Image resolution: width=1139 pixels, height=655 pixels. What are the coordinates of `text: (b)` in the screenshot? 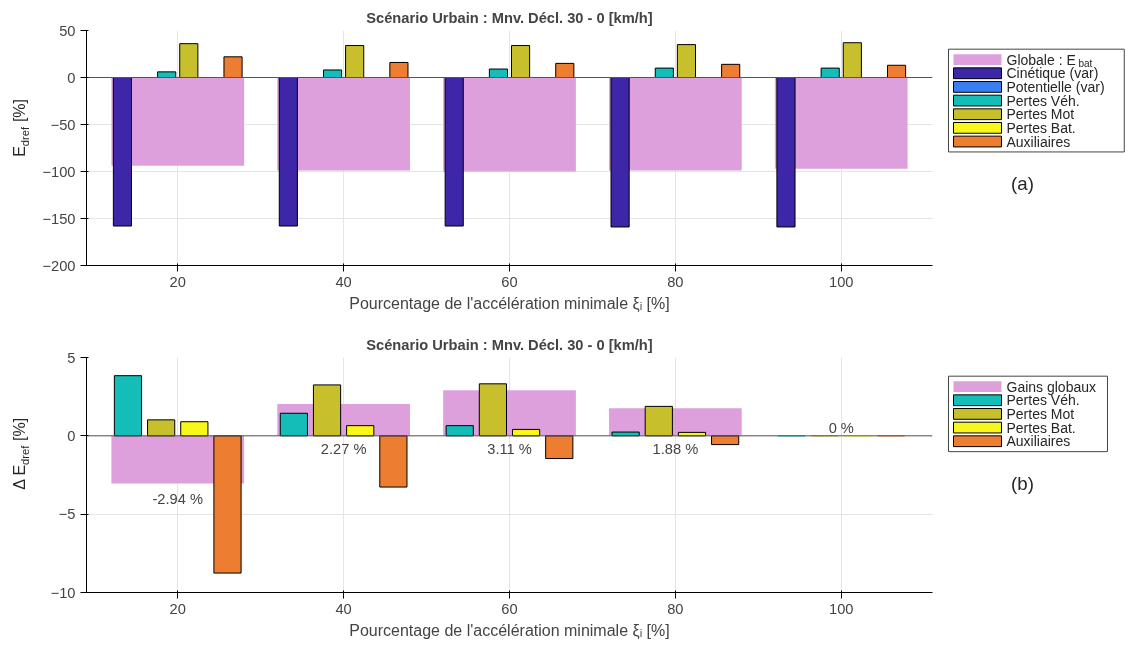 It's located at (1022, 483).